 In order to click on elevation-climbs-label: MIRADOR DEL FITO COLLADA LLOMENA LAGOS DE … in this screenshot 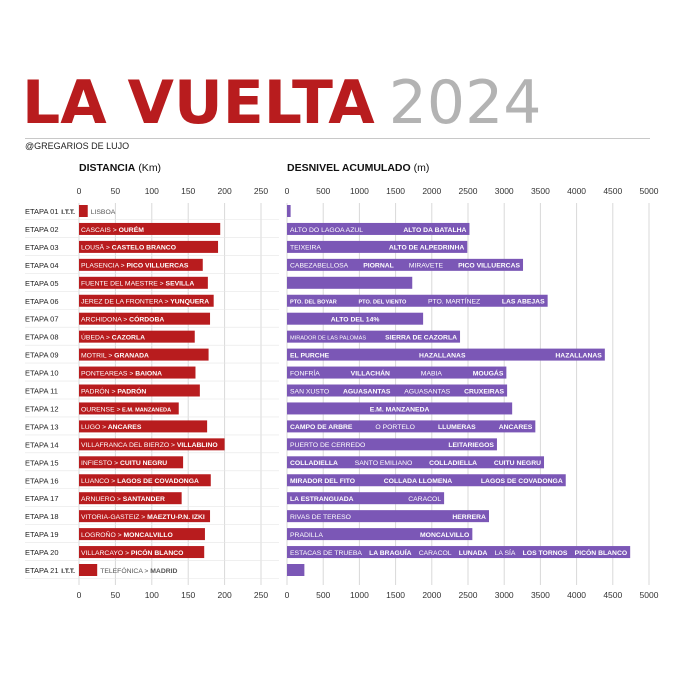, I will do `click(426, 481)`.